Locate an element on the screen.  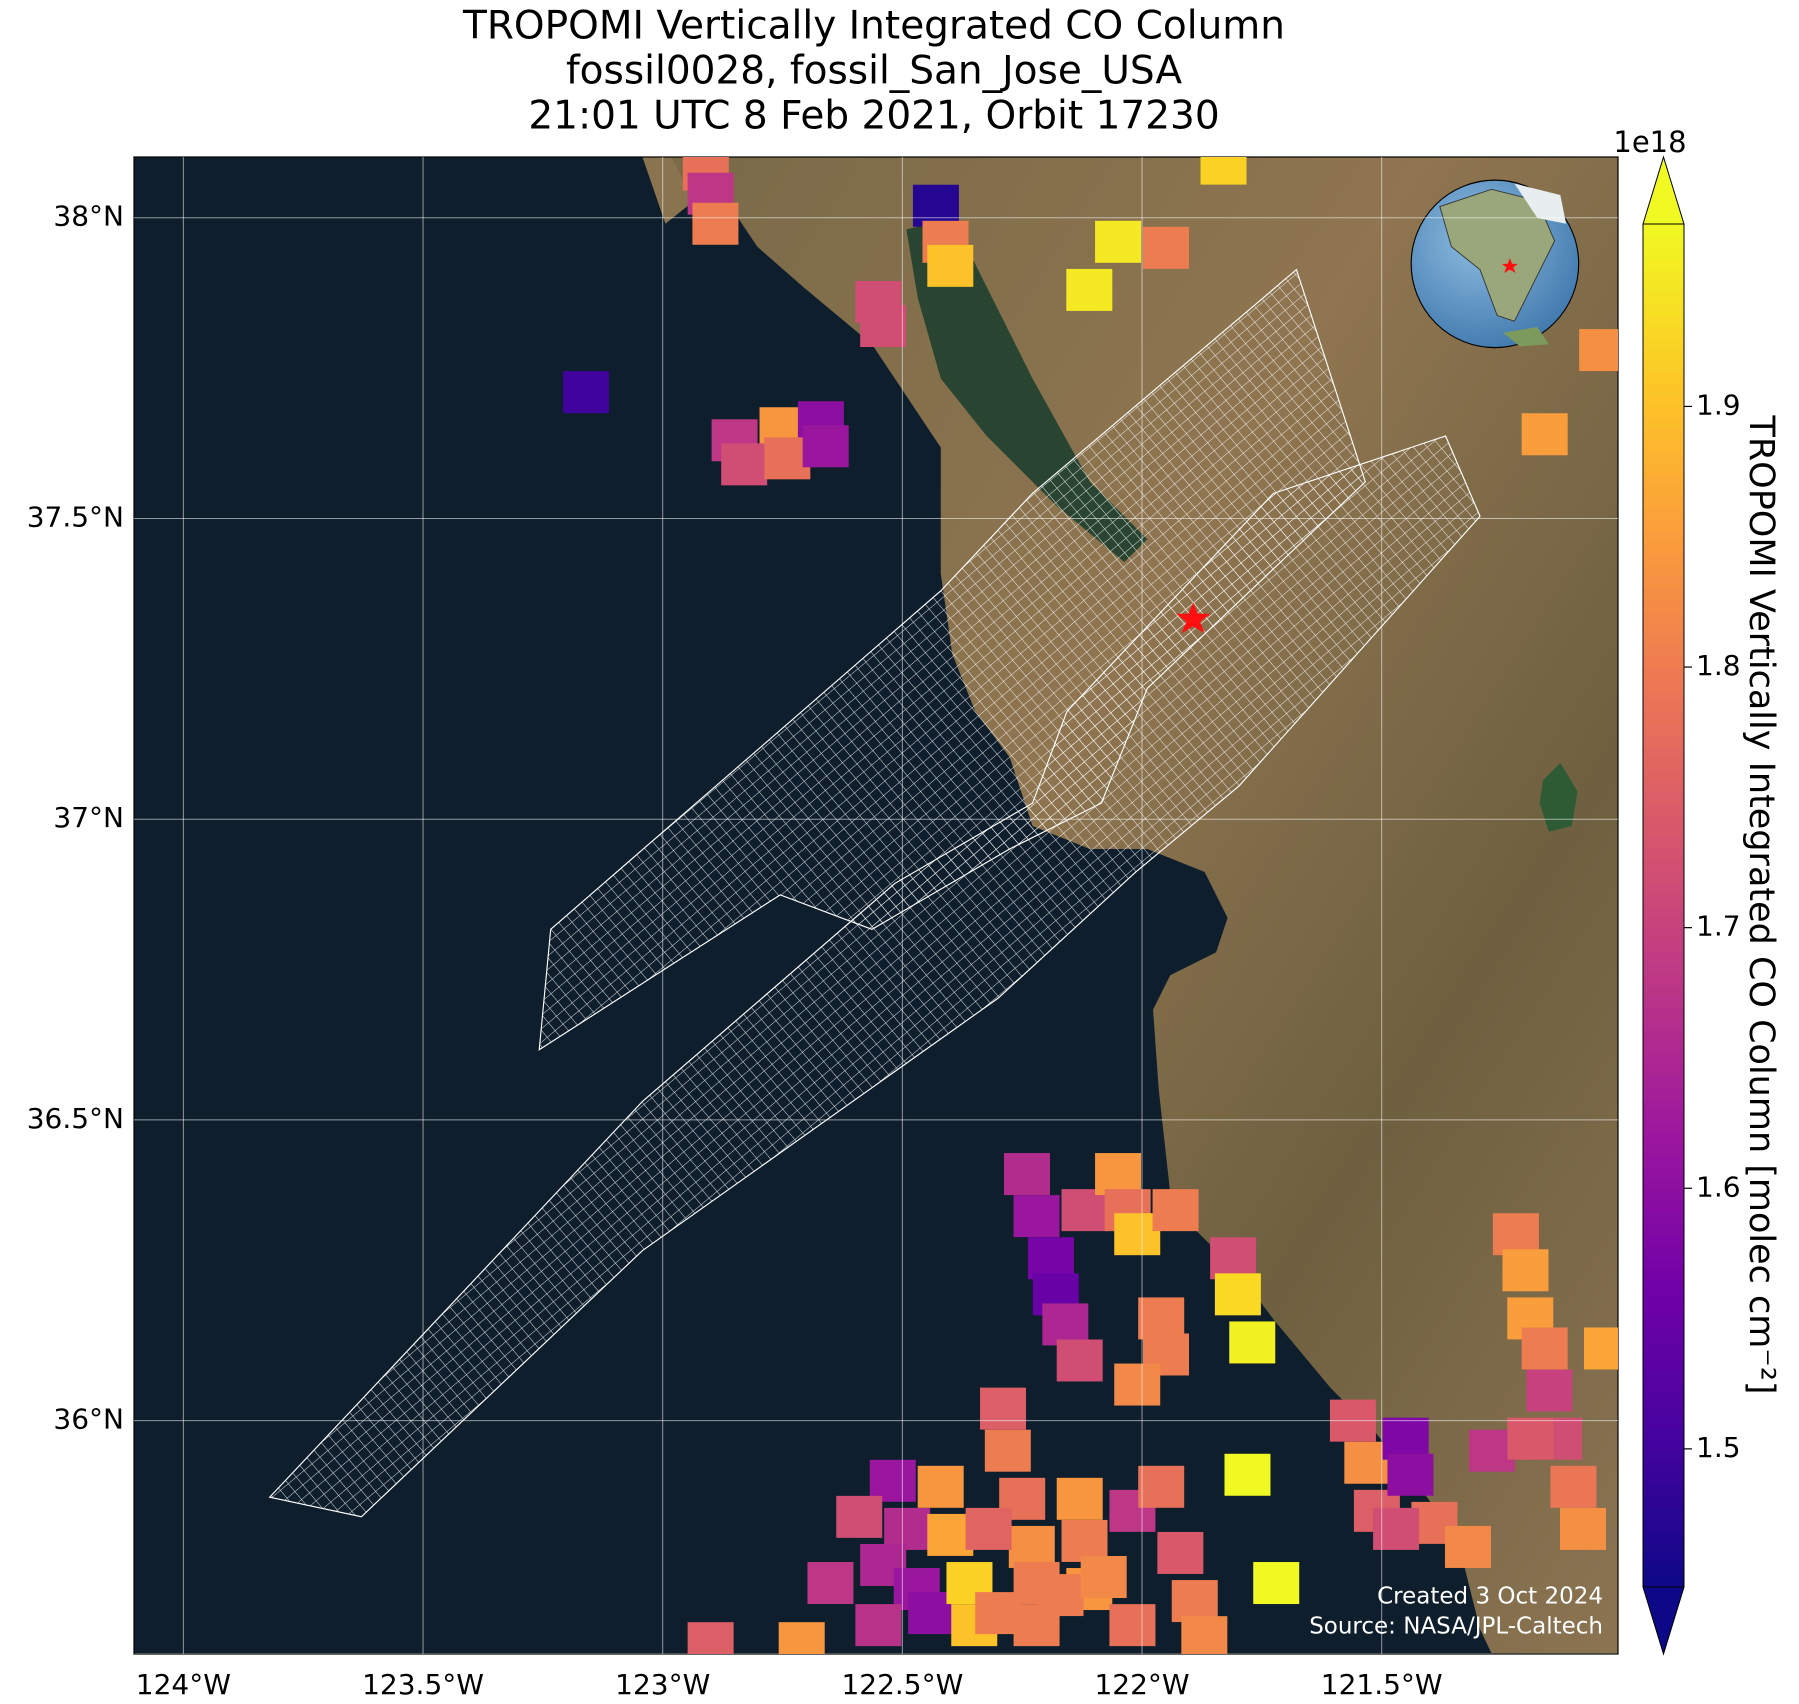
x-tick-label: 123.5°W is located at coordinates (423, 1684).